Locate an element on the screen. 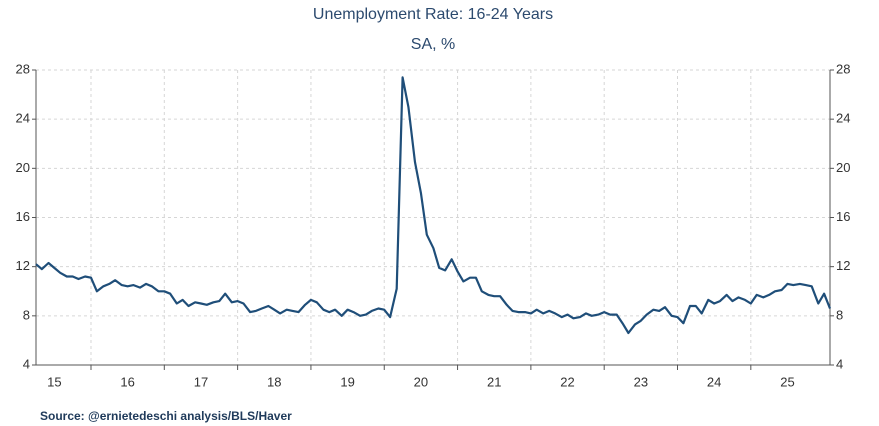 This screenshot has width=879, height=426. y2-tick-label: 24 is located at coordinates (843, 118).